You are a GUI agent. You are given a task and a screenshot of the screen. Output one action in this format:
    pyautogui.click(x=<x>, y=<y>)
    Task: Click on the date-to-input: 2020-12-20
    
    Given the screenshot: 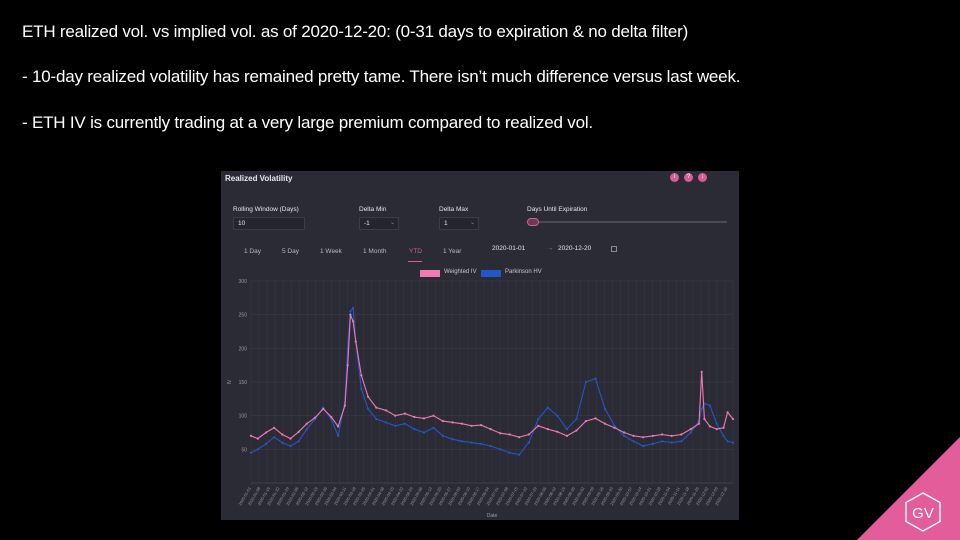 What is the action you would take?
    pyautogui.click(x=575, y=248)
    